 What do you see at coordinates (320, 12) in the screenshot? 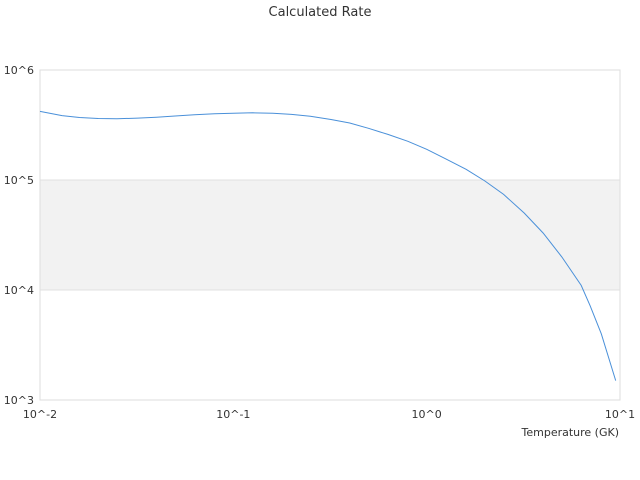
I see `chart-title: Calculated Rate` at bounding box center [320, 12].